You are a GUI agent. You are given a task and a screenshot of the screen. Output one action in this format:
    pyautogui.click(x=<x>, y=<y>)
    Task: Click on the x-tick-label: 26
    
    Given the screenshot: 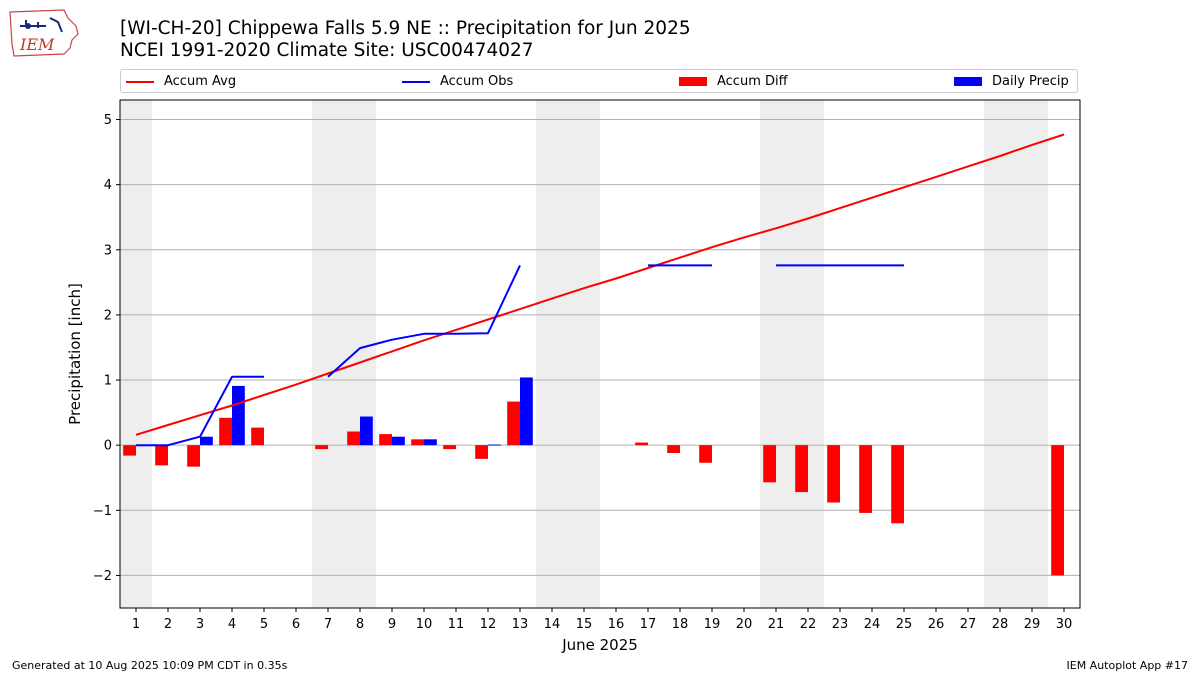 What is the action you would take?
    pyautogui.click(x=936, y=624)
    